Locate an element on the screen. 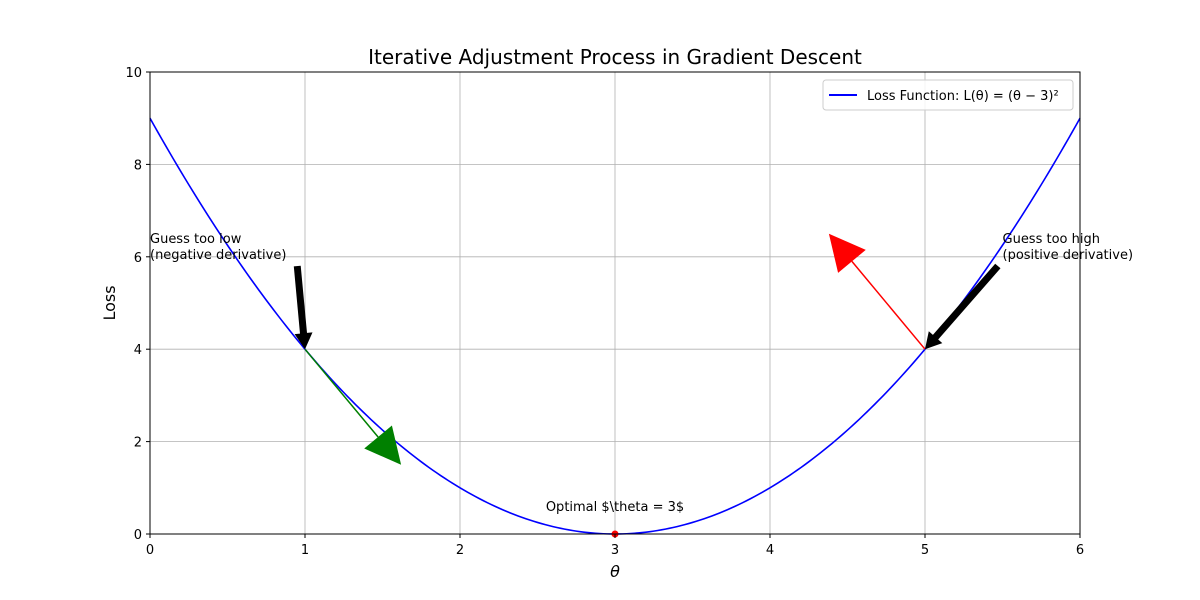 Image resolution: width=1200 pixels, height=600 pixels. legend-label: Loss Function: L(θ) = (θ − 3)² is located at coordinates (963, 96).